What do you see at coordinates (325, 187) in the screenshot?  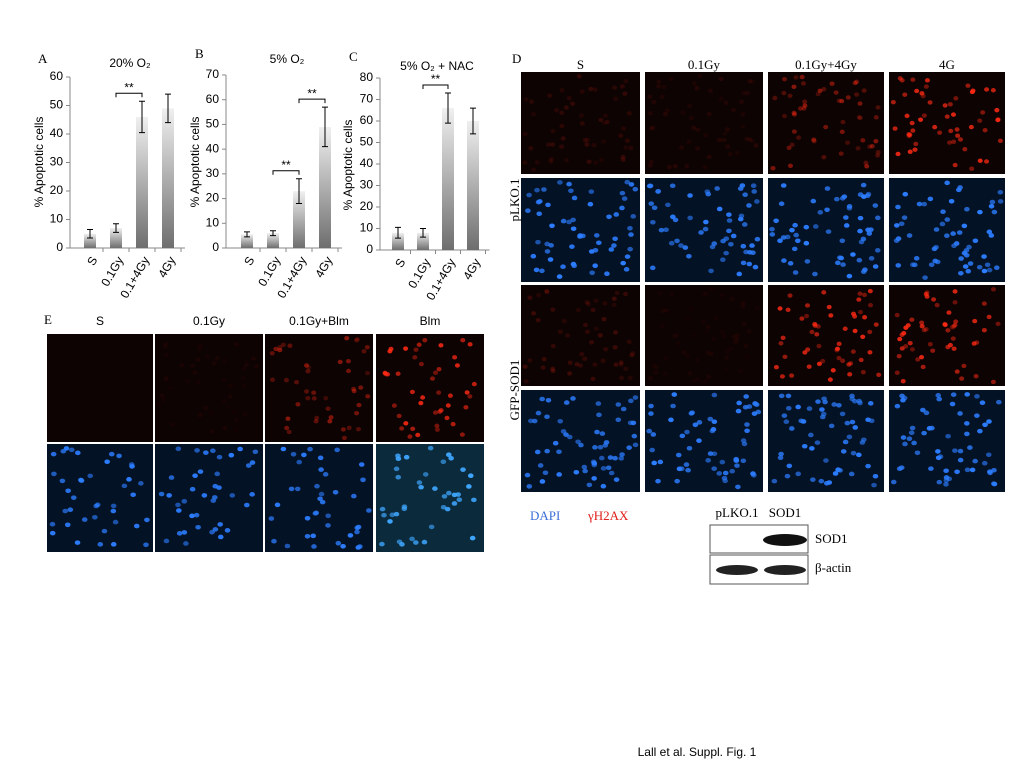 I see `bar` at bounding box center [325, 187].